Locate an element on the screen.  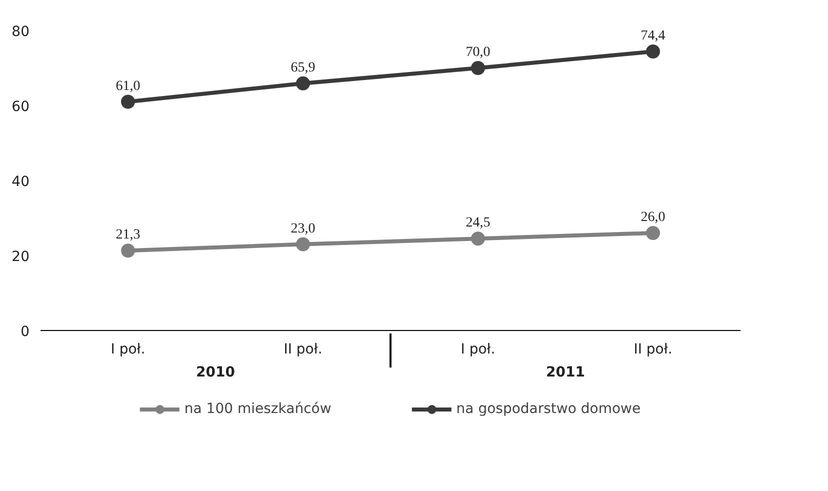
y-tick-label: 60 is located at coordinates (21, 107).